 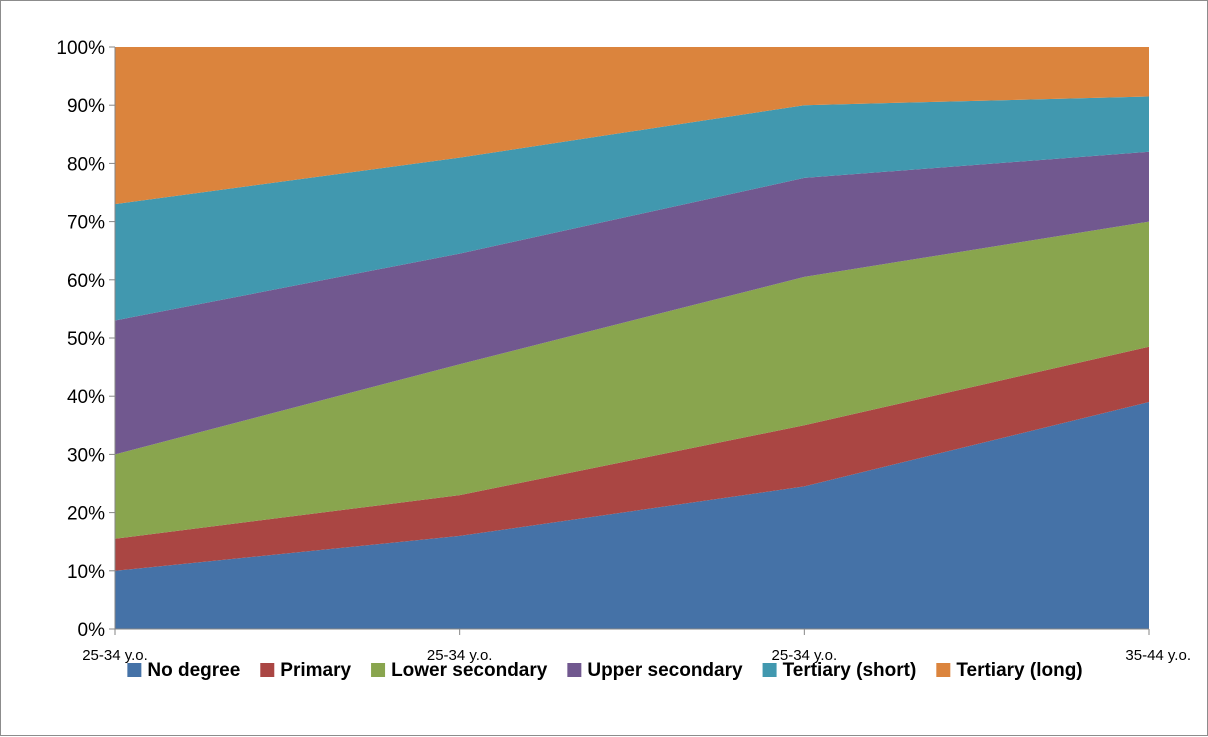 I want to click on y-tick-label: 90%, so click(x=86, y=106).